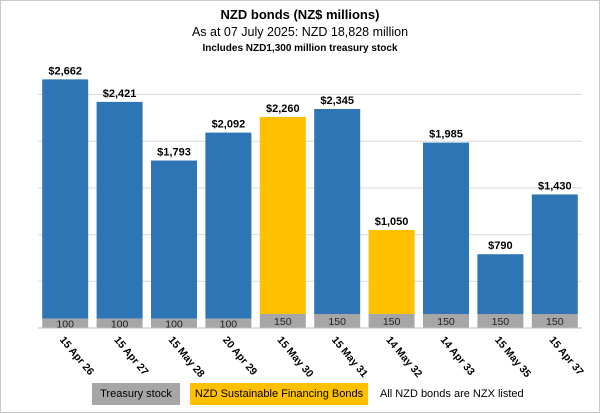 The image size is (600, 413). Describe the element at coordinates (392, 222) in the screenshot. I see `bar-value-label: $1,050` at that location.